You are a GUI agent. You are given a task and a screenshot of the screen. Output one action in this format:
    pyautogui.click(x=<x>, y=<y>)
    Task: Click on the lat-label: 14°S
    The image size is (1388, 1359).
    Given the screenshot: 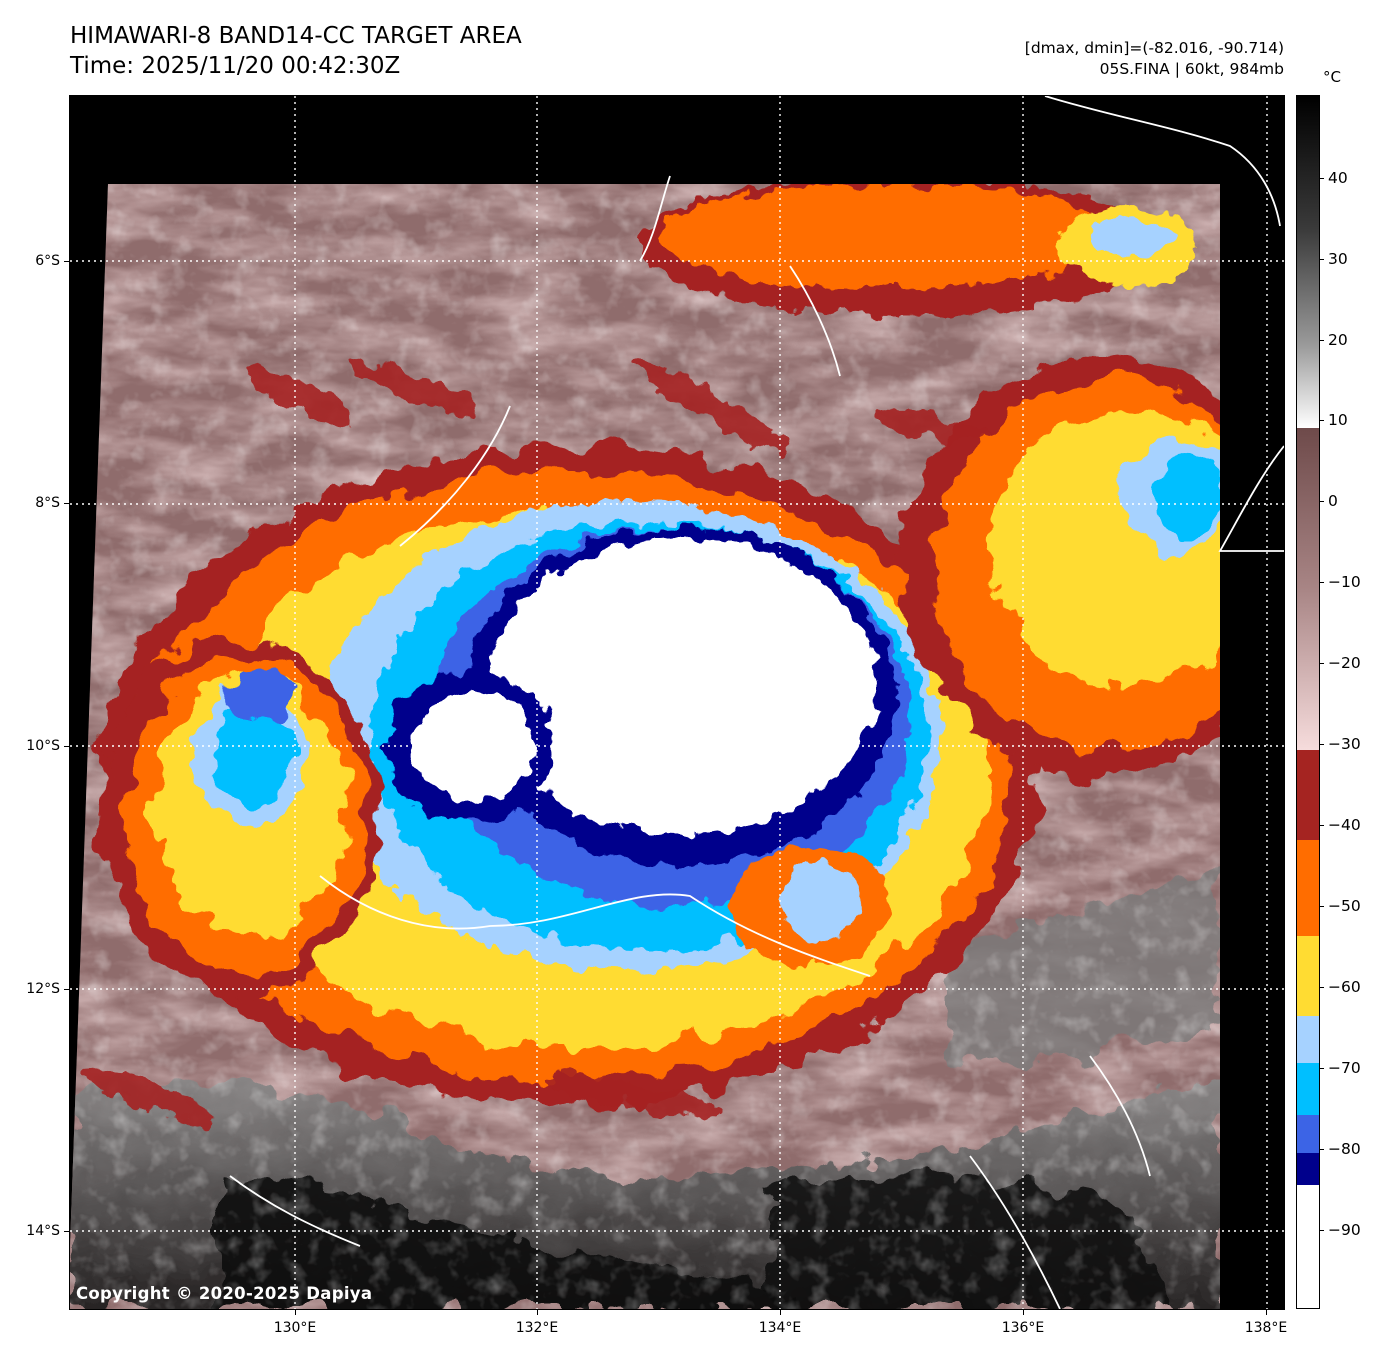 What is the action you would take?
    pyautogui.click(x=43, y=1231)
    